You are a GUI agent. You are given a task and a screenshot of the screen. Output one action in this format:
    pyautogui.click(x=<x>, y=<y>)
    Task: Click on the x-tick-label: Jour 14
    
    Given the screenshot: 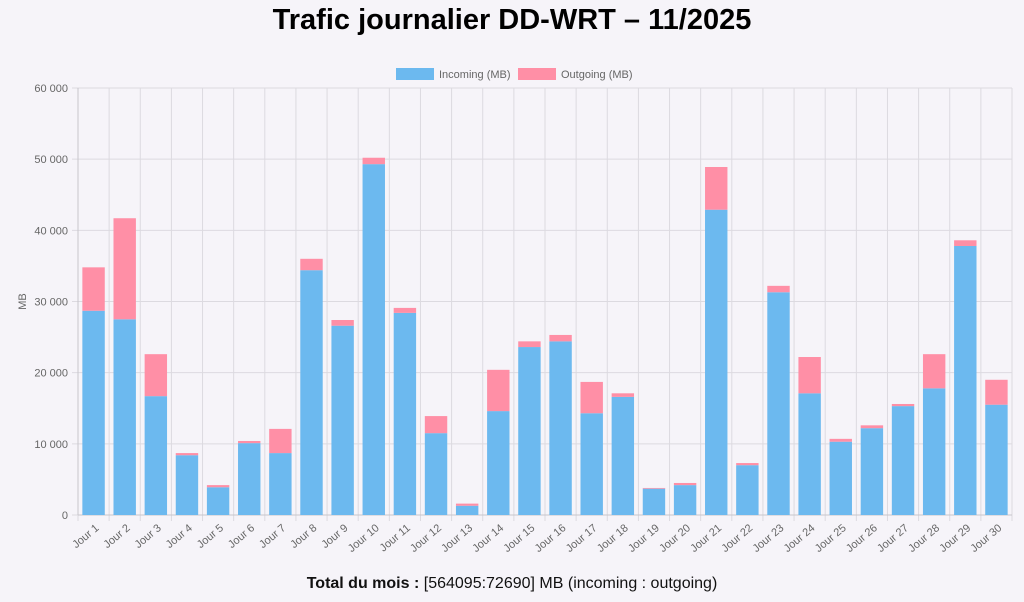 What is the action you would take?
    pyautogui.click(x=488, y=538)
    